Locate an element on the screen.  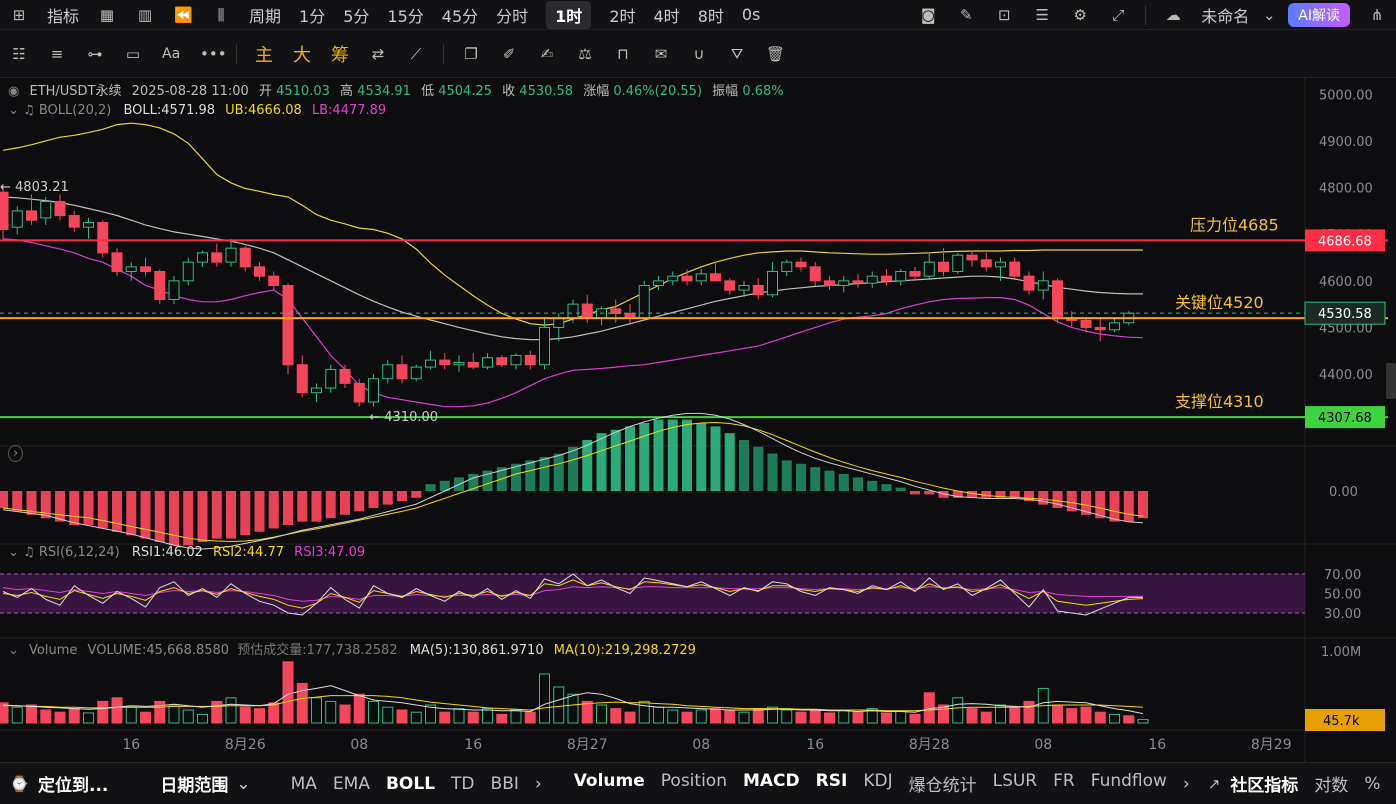
main-indicator-toggle: 主 is located at coordinates (264, 55).